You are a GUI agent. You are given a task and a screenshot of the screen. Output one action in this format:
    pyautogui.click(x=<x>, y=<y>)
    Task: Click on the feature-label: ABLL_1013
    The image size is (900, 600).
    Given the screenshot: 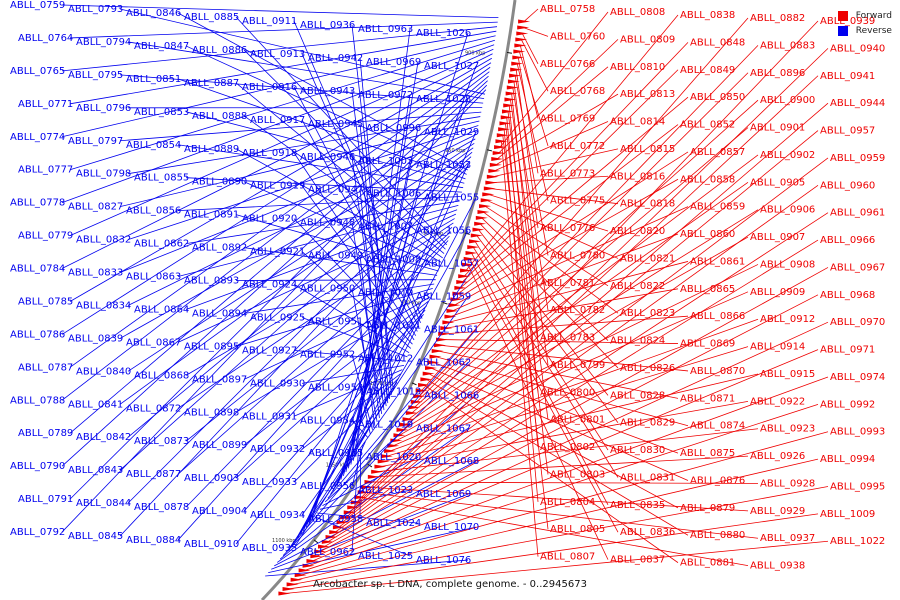 What is the action you would take?
    pyautogui.click(x=393, y=391)
    